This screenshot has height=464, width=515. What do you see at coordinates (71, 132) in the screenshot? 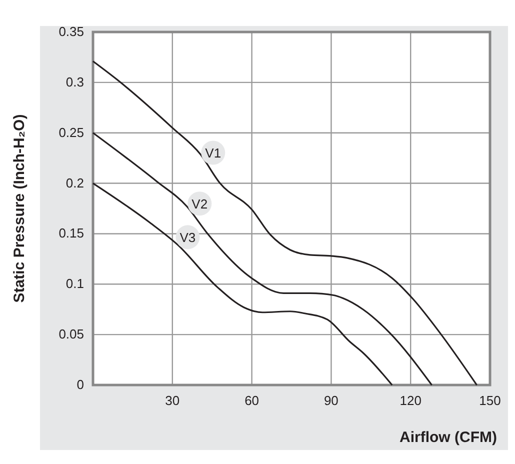
I see `y-tick-label: 0.25` at bounding box center [71, 132].